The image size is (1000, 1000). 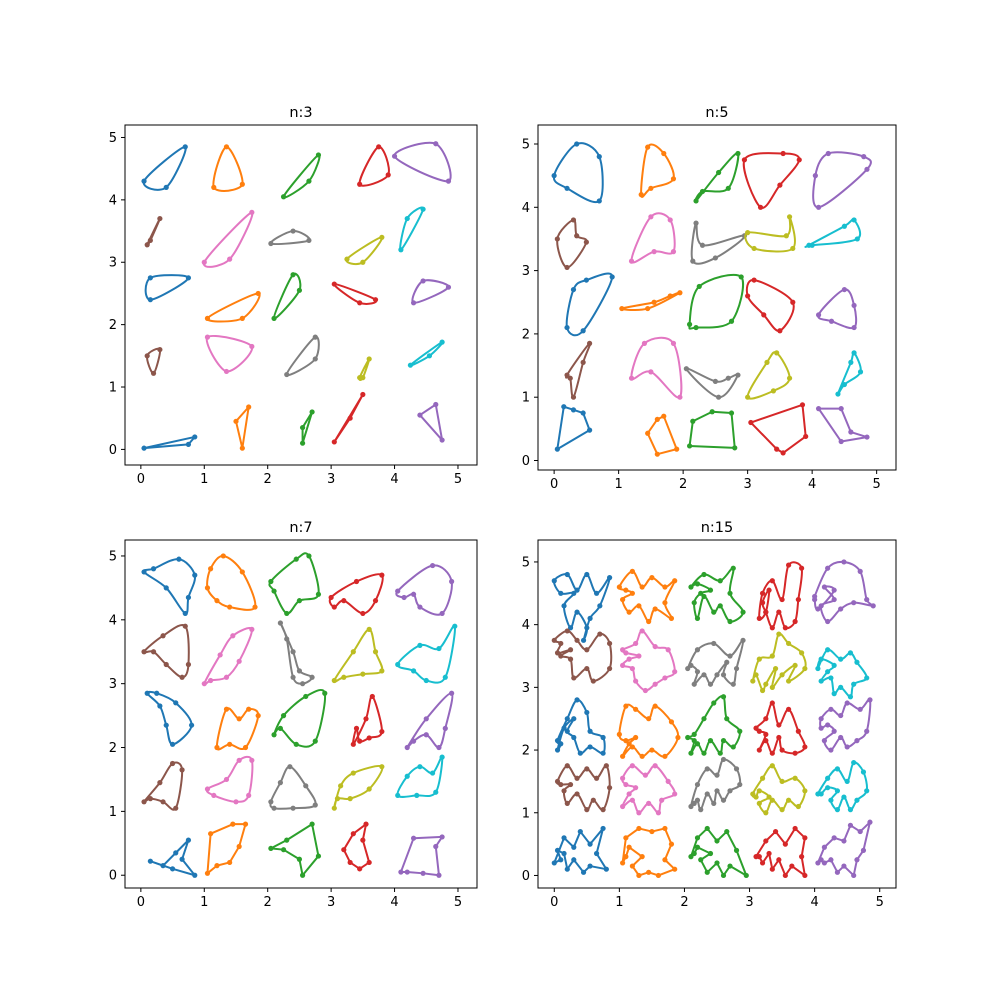 What do you see at coordinates (526, 751) in the screenshot?
I see `y-tick-label: 2` at bounding box center [526, 751].